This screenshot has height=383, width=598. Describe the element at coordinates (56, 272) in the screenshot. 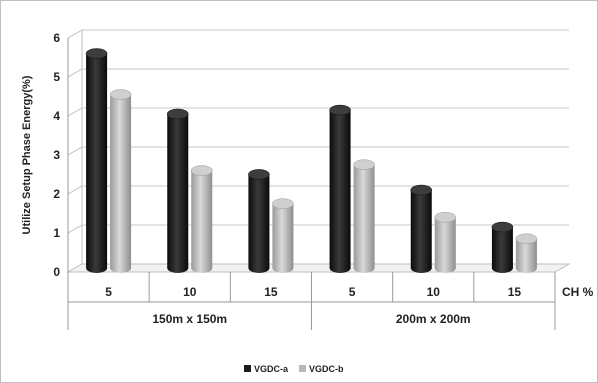

I see `y-tick-label: 0` at that location.